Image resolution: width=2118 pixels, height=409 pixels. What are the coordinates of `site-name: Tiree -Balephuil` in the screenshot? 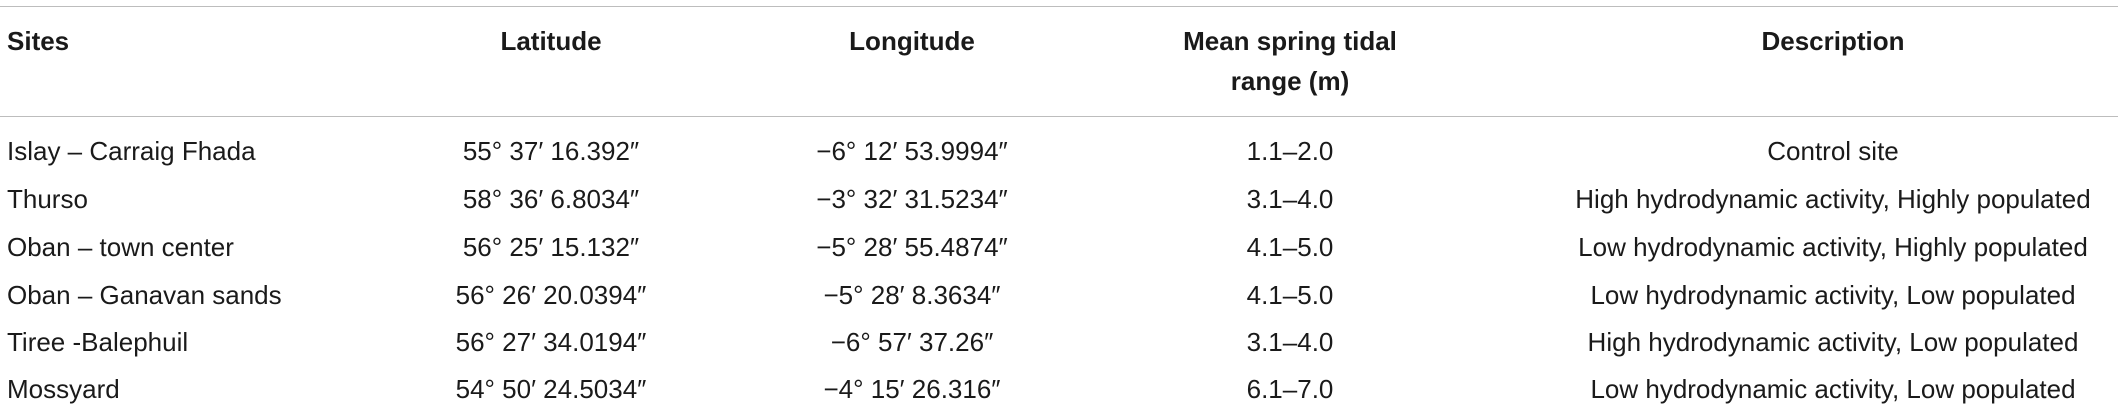 It's located at (98, 342).